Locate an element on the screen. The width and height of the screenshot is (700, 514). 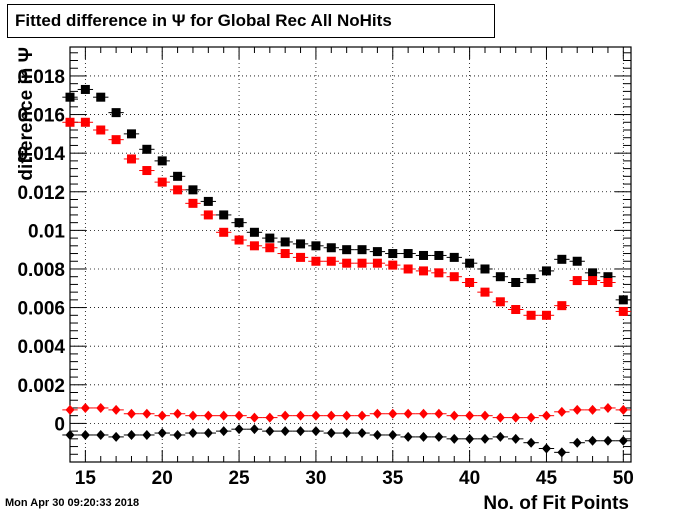
y-tick-label: 0.016 is located at coordinates (41, 116).